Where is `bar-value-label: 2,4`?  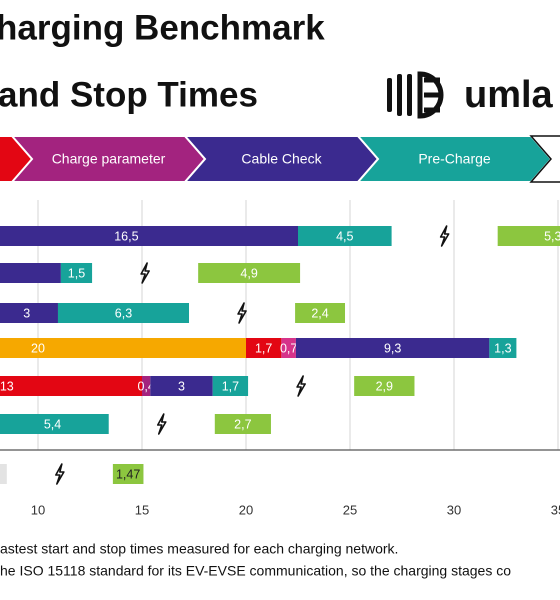 bar-value-label: 2,4 is located at coordinates (319, 313).